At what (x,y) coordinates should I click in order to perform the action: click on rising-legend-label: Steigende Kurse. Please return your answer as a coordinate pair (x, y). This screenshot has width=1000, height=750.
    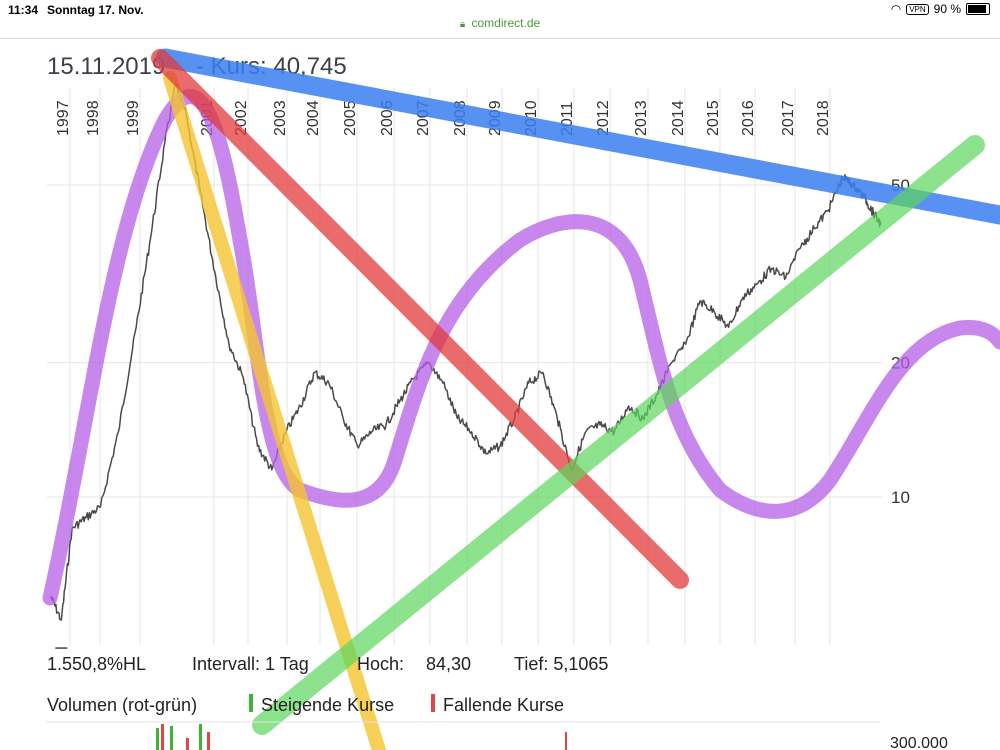
    Looking at the image, I should click on (327, 705).